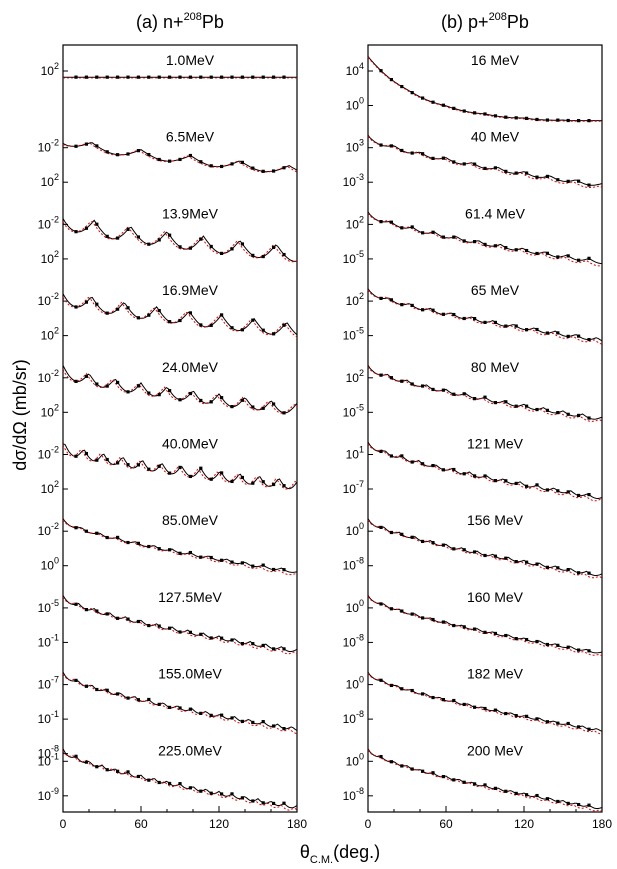  Describe the element at coordinates (355, 683) in the screenshot. I see `y-tick-label: 10⁰` at that location.